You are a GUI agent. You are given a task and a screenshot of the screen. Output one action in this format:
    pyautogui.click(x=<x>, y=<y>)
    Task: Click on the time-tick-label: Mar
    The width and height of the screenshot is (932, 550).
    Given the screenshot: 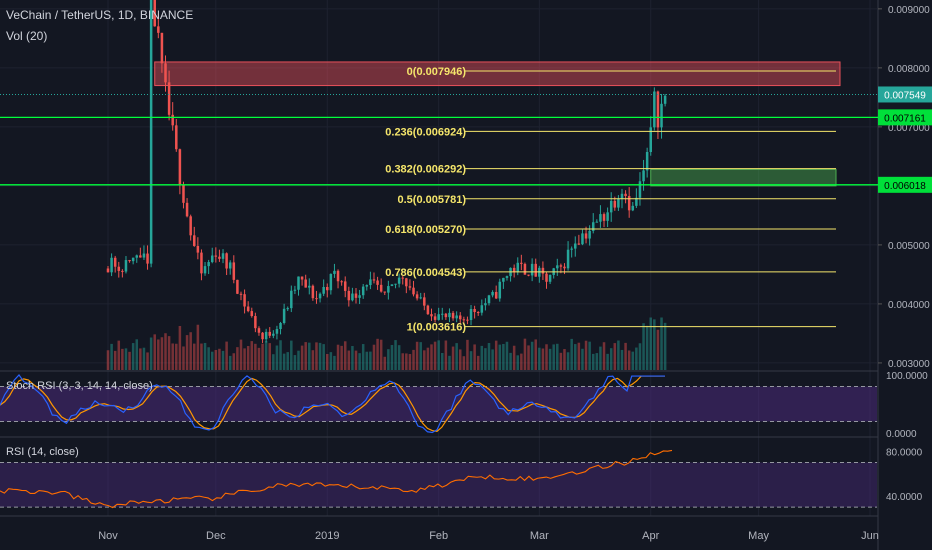 What is the action you would take?
    pyautogui.click(x=539, y=536)
    